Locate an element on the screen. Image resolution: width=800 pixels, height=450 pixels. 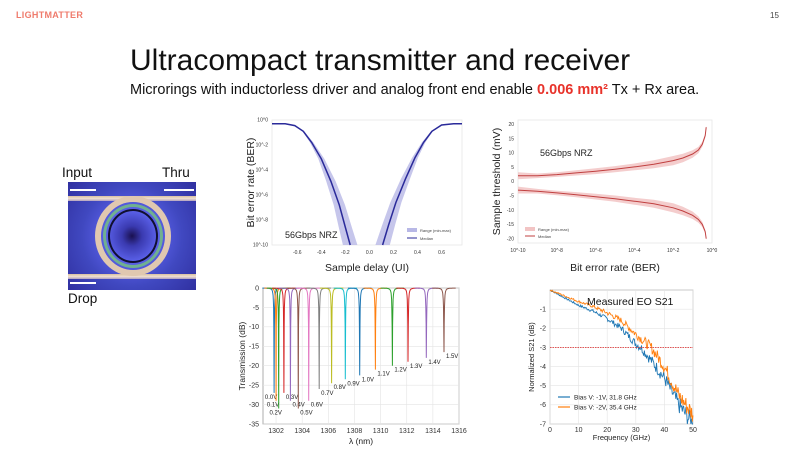
x-axis-label: Bit error rate (BER) is located at coordinates (615, 268).